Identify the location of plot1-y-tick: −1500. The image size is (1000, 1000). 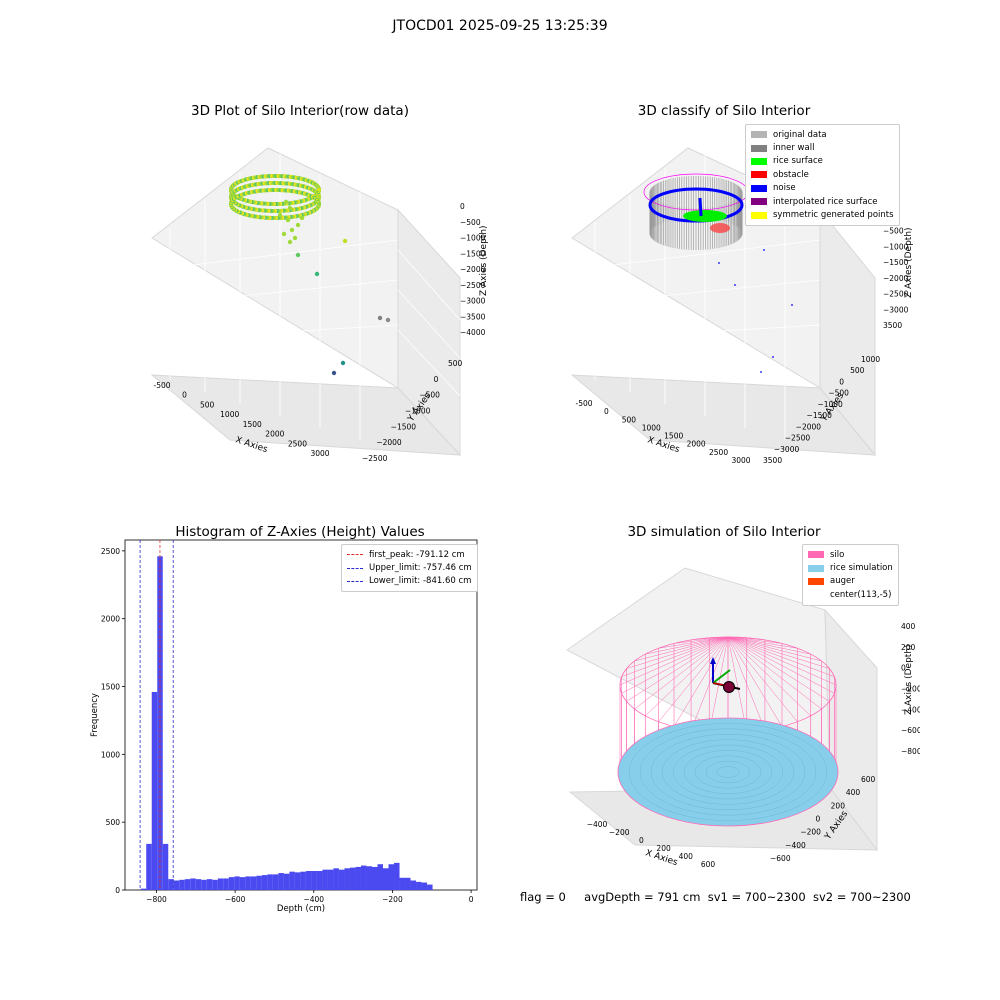
(404, 426).